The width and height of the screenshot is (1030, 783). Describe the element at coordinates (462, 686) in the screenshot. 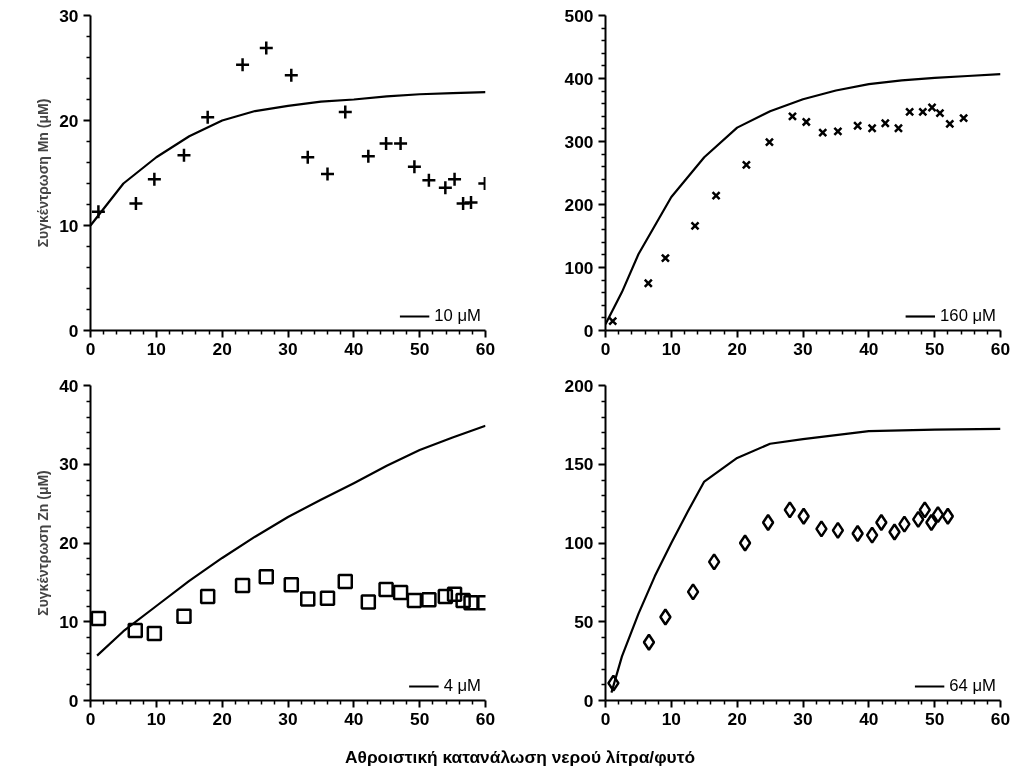

I see `legend-label: 4 μM` at that location.